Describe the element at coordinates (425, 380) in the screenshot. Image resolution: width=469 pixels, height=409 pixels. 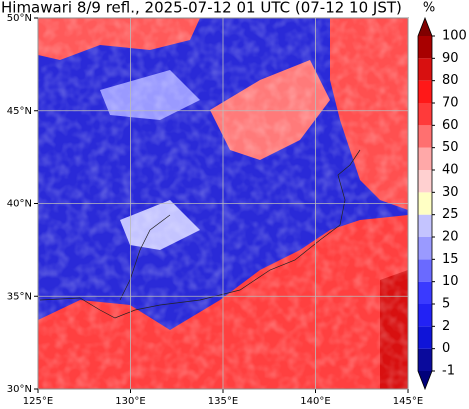
I see `colorbar-under` at that location.